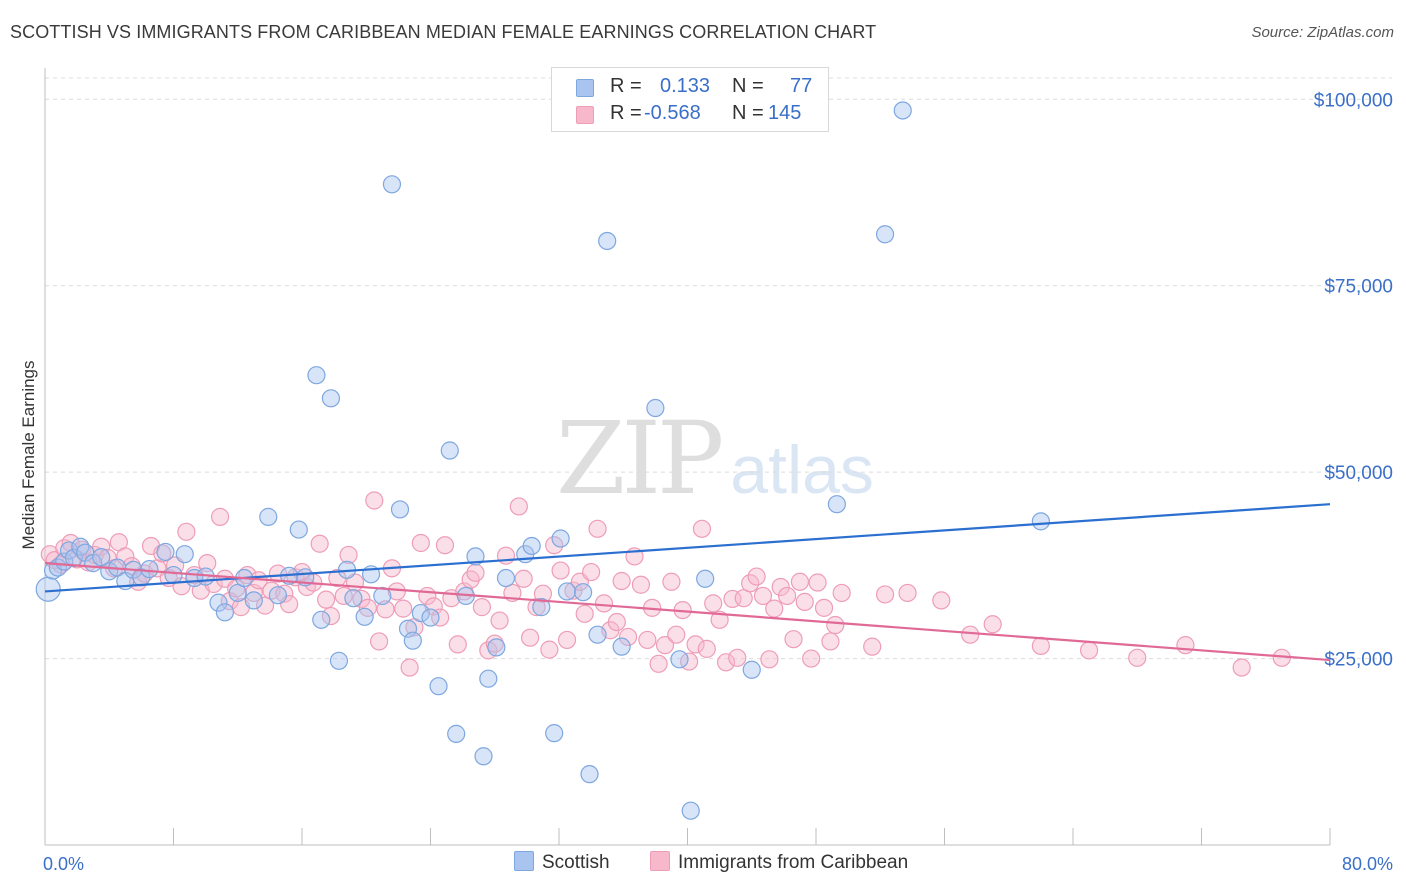  What do you see at coordinates (687, 612) in the screenshot?
I see `caribbean-trend-line` at bounding box center [687, 612].